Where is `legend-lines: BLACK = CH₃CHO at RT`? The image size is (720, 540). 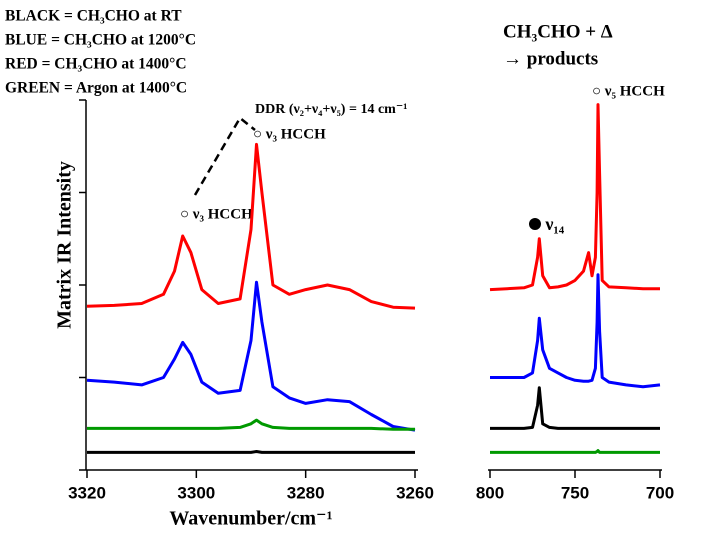
legend-lines: BLACK = CH₃CHO at RT is located at coordinates (93, 16).